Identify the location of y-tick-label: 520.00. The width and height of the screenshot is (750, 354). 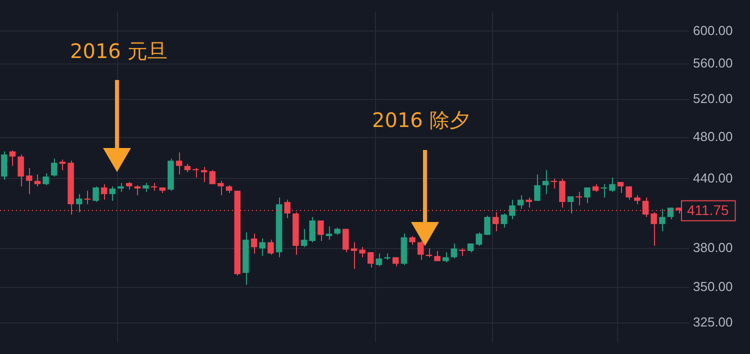
(713, 98).